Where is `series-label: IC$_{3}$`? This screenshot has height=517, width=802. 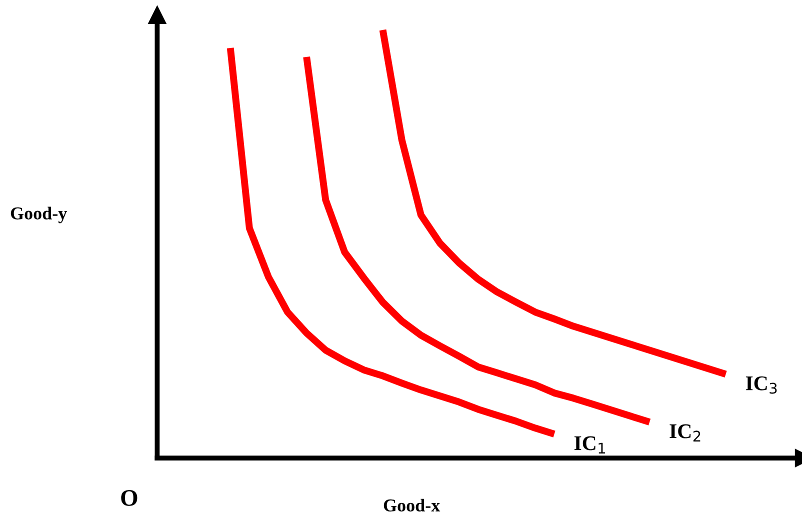 series-label: IC$_{3}$ is located at coordinates (761, 385).